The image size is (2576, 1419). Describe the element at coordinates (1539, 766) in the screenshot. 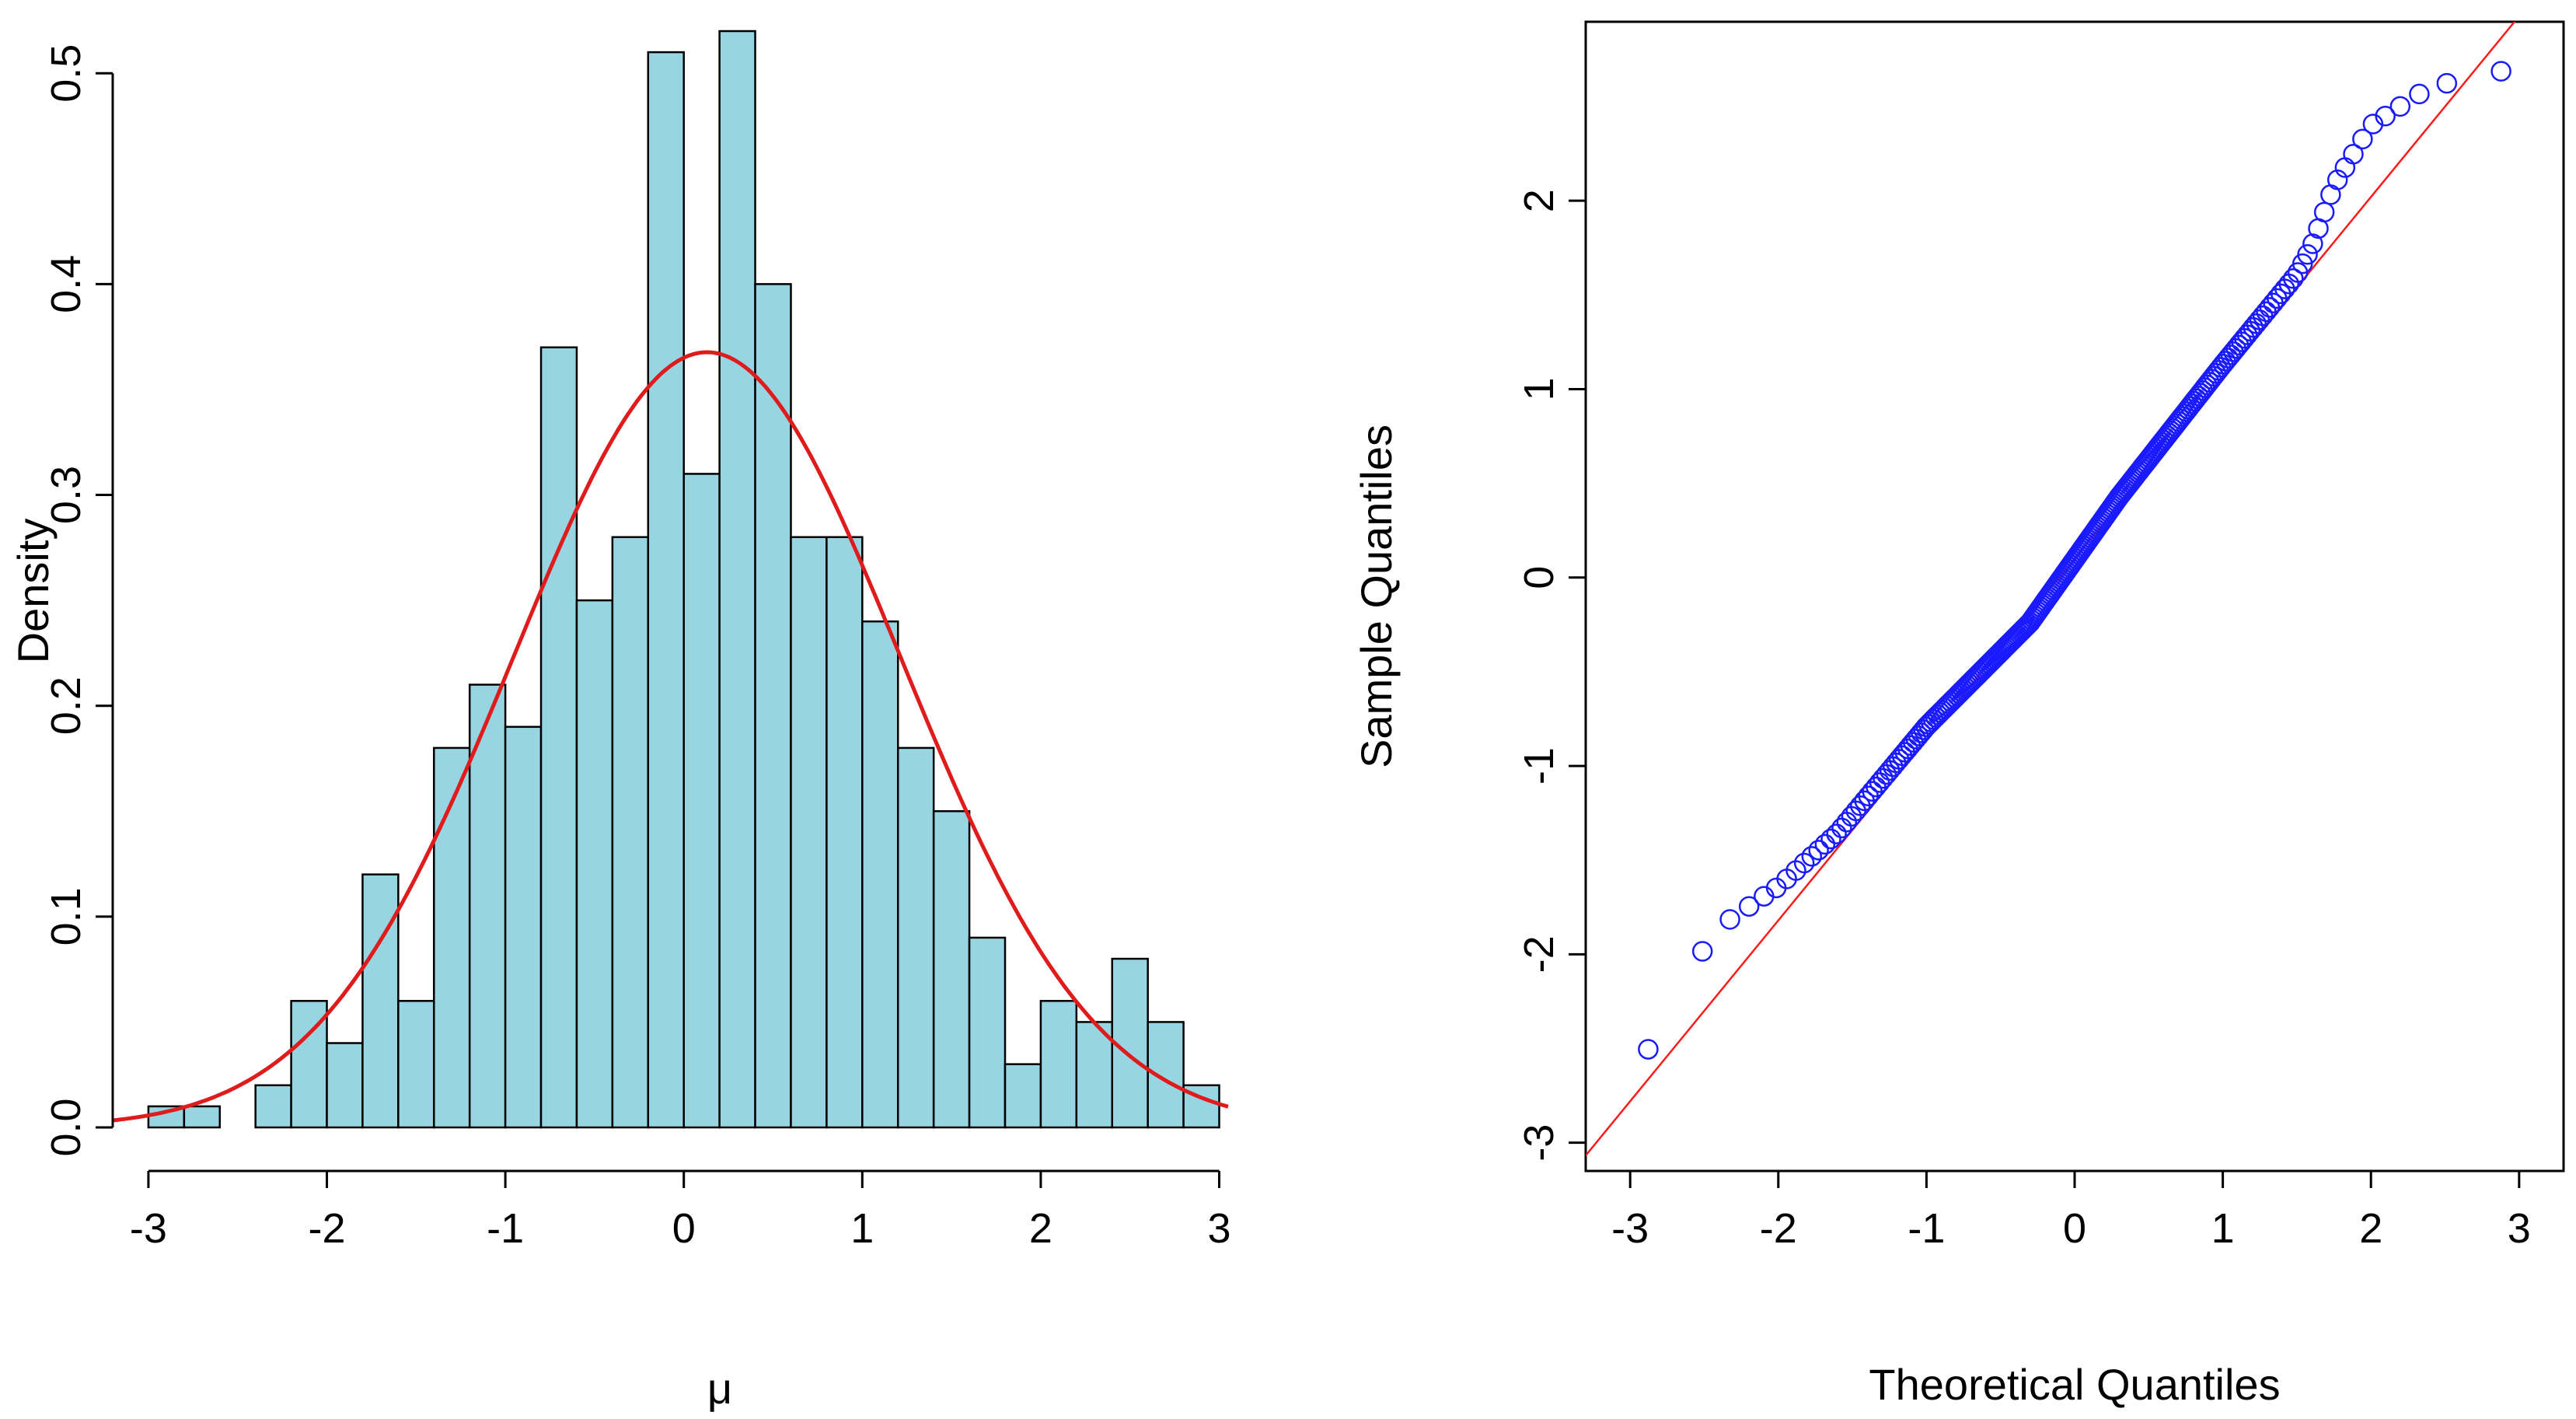

I see `y-tick-label: -1` at that location.